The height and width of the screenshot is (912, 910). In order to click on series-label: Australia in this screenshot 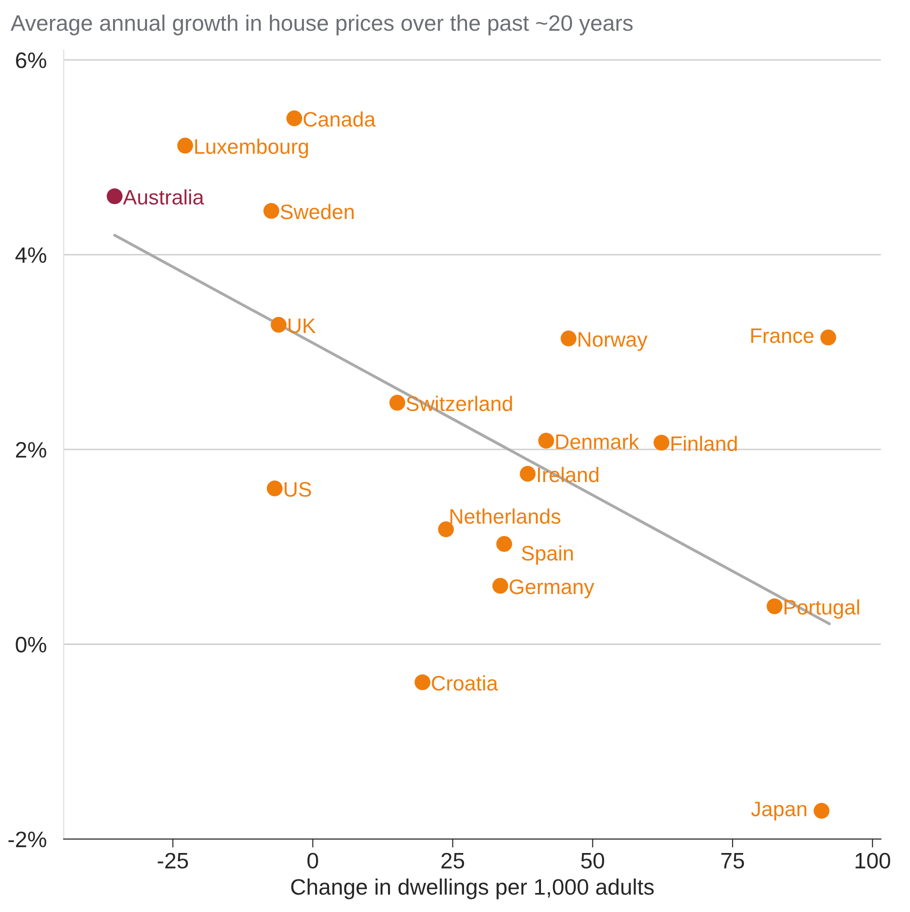, I will do `click(163, 197)`.